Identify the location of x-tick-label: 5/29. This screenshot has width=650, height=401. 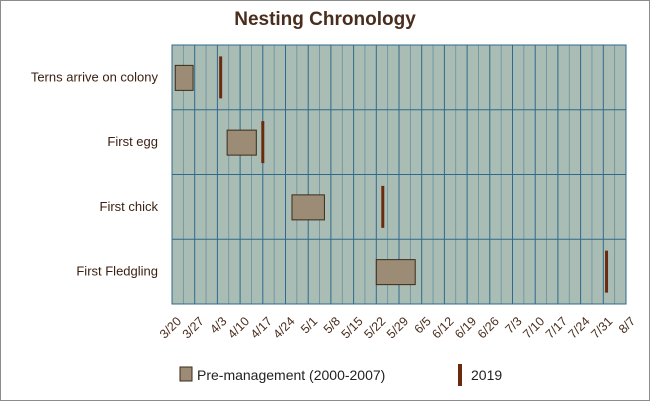
(397, 327).